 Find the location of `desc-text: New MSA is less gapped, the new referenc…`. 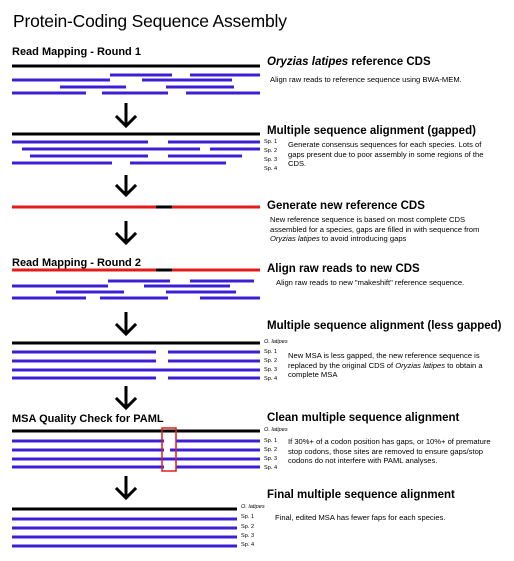

desc-text: New MSA is less gapped, the new referenc… is located at coordinates (384, 360).